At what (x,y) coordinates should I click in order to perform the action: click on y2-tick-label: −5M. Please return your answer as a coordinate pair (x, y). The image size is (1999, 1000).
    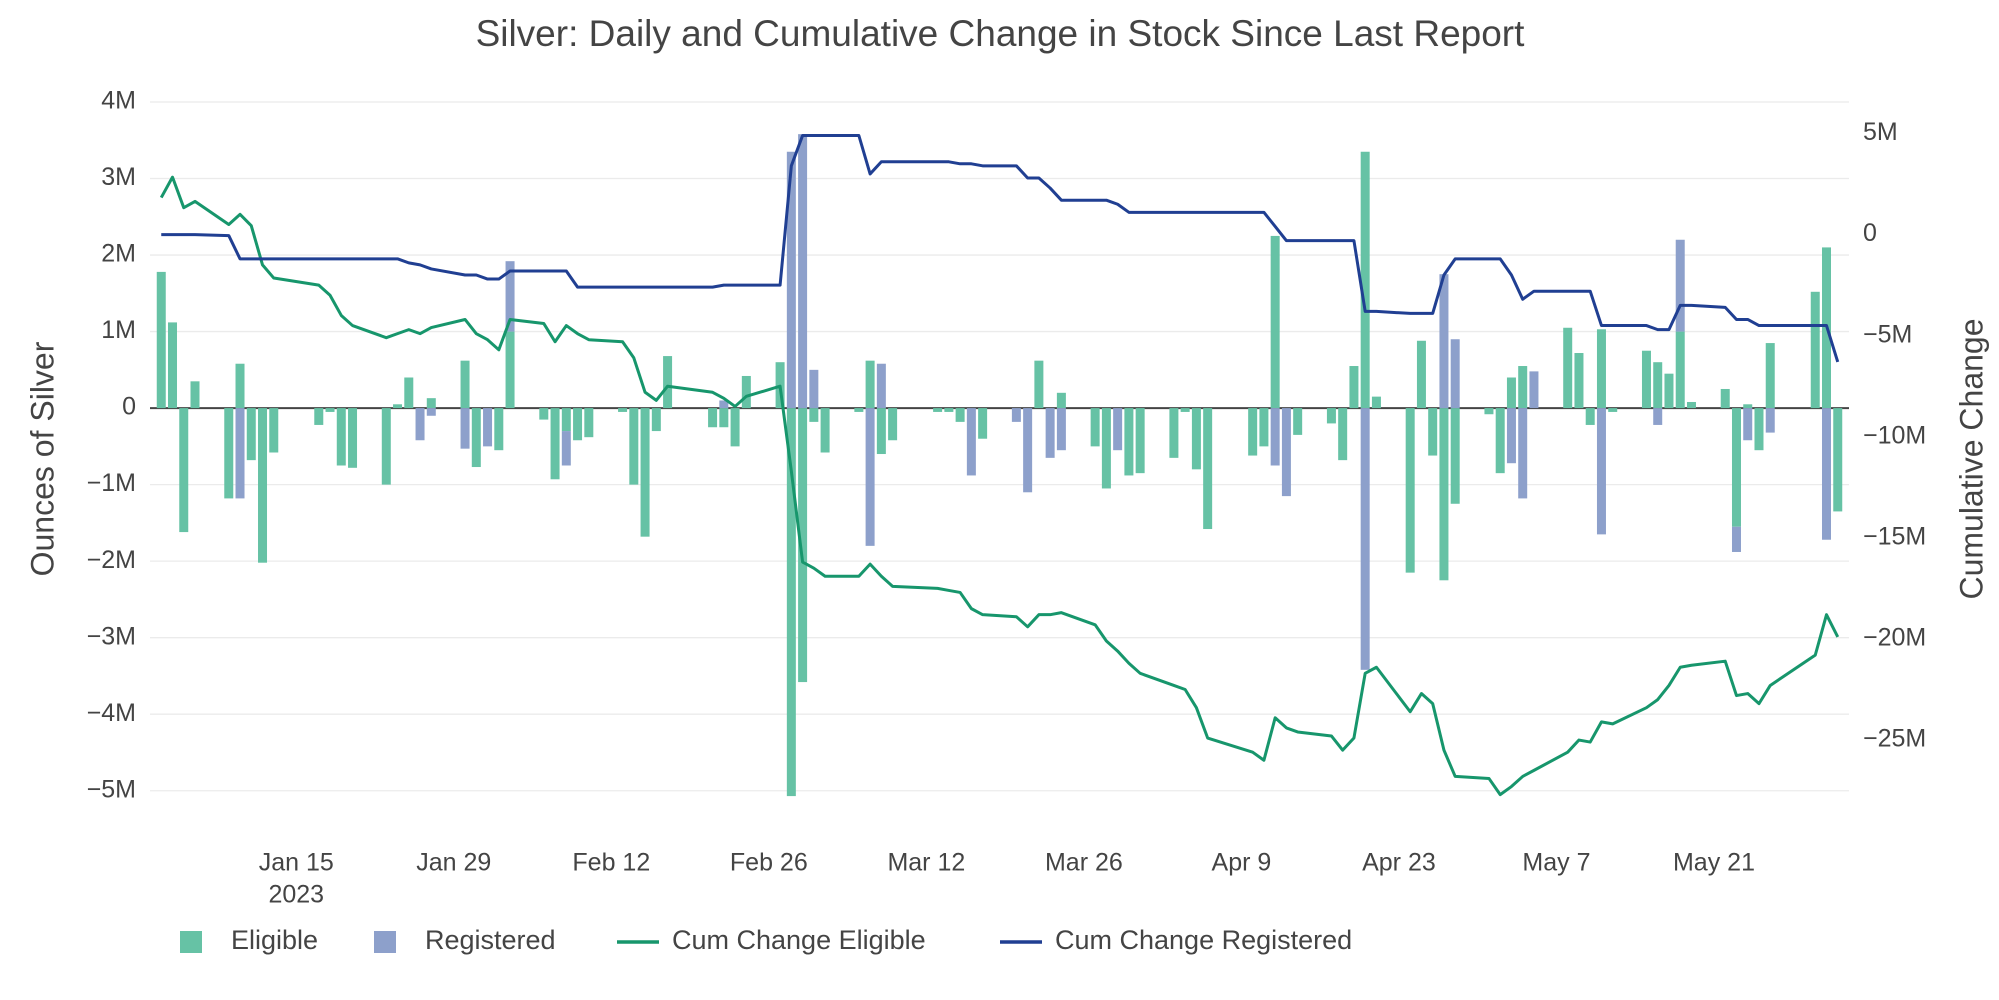
    Looking at the image, I should click on (1887, 334).